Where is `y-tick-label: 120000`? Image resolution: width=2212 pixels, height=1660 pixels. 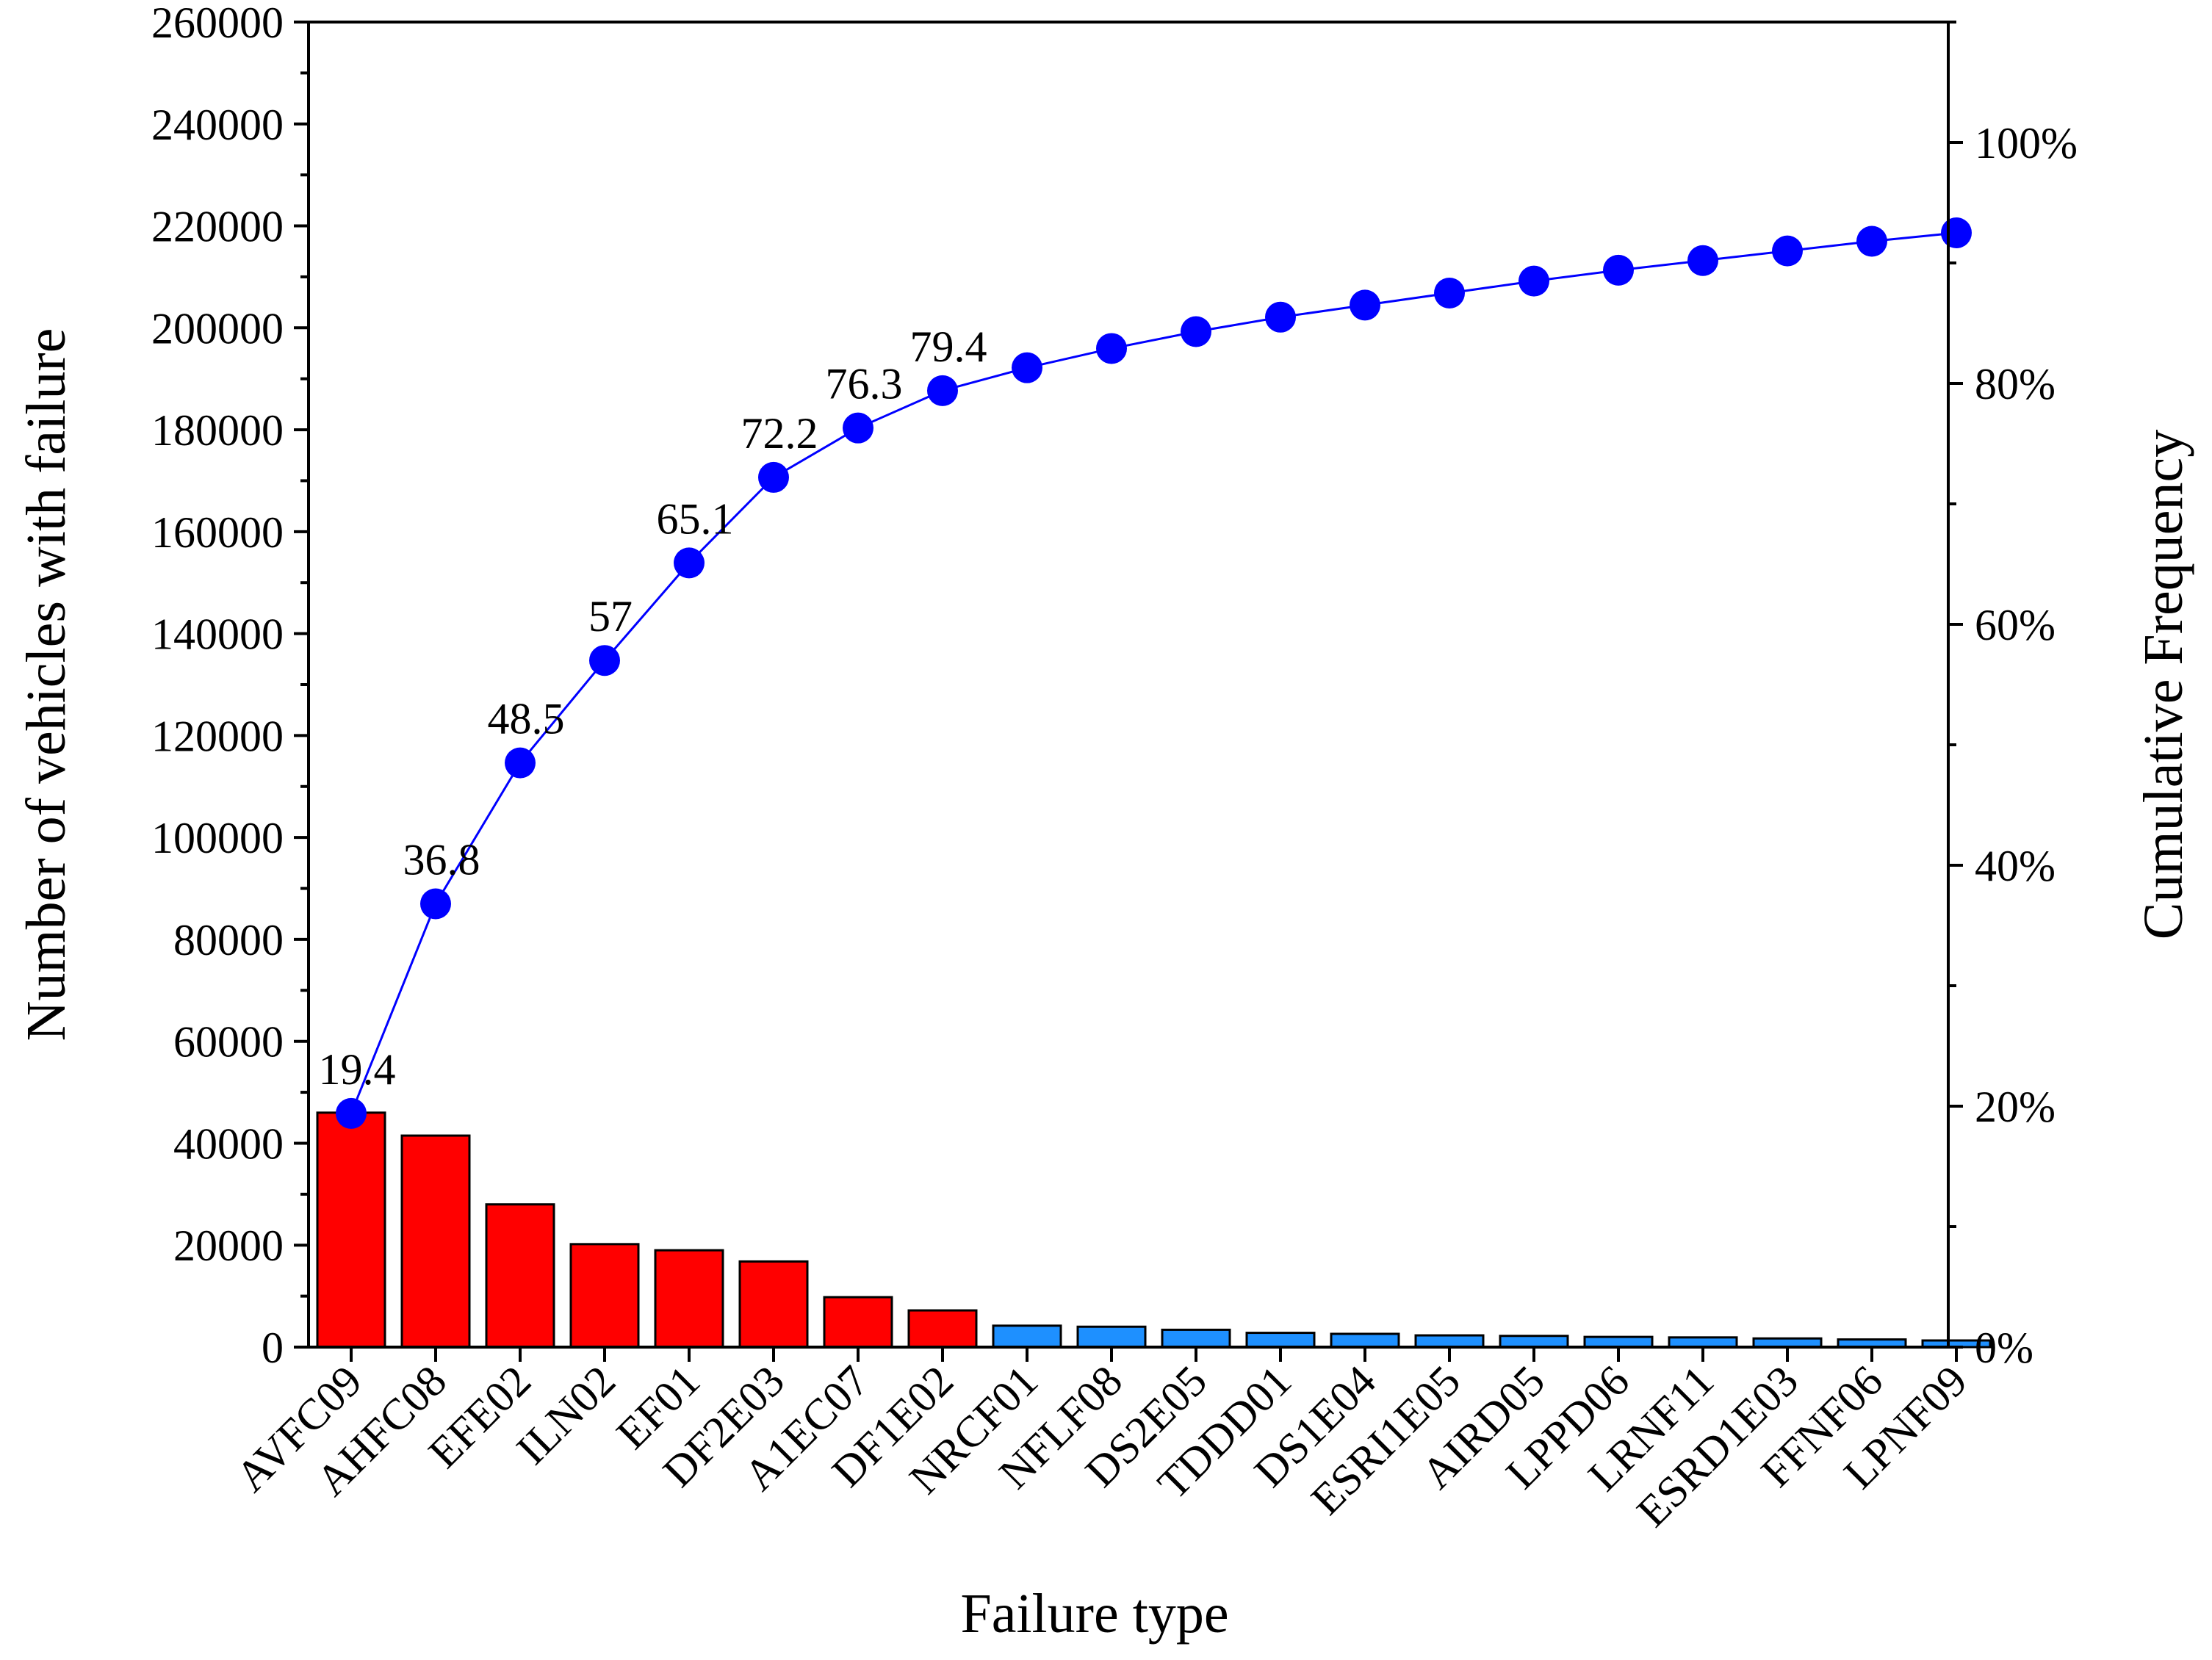 y-tick-label: 120000 is located at coordinates (217, 736).